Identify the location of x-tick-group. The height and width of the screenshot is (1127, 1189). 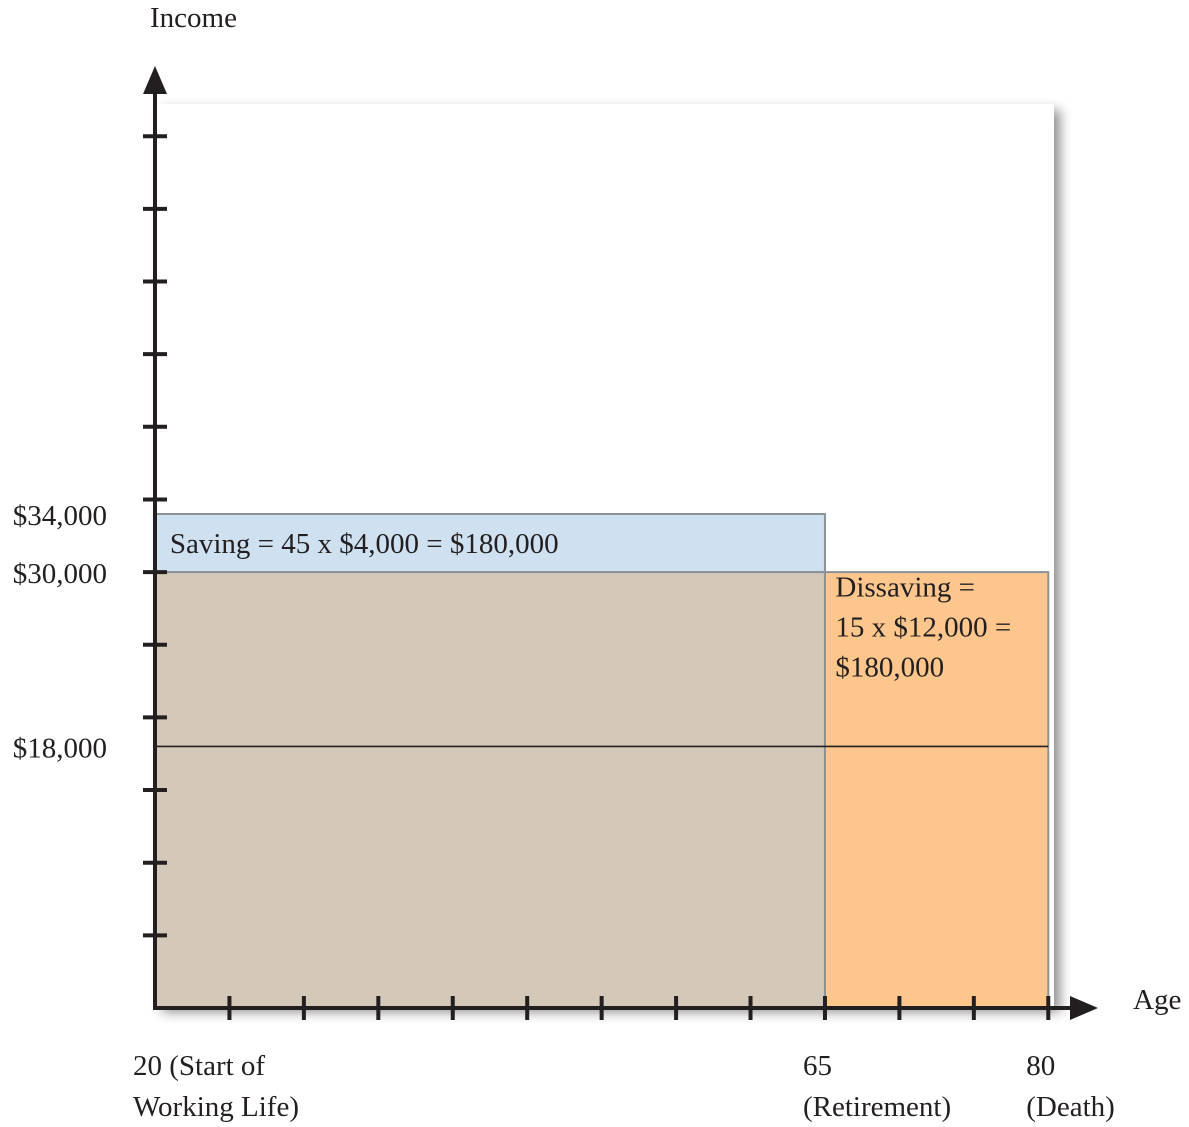
(639, 1008).